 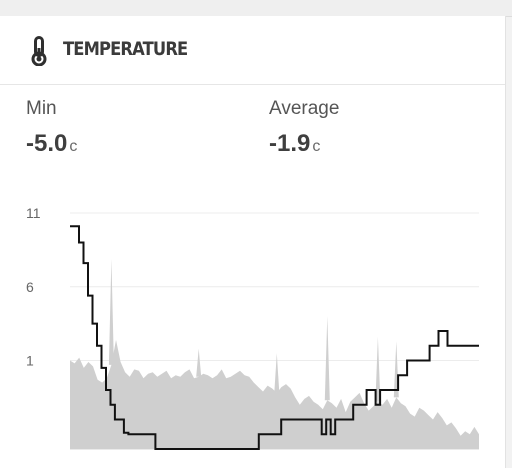 What do you see at coordinates (47, 143) in the screenshot?
I see `min-value: -5.0` at bounding box center [47, 143].